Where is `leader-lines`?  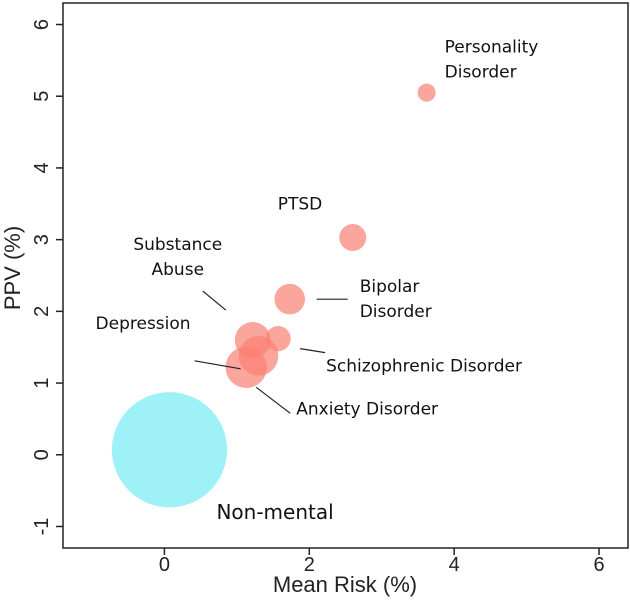 leader-lines is located at coordinates (271, 352).